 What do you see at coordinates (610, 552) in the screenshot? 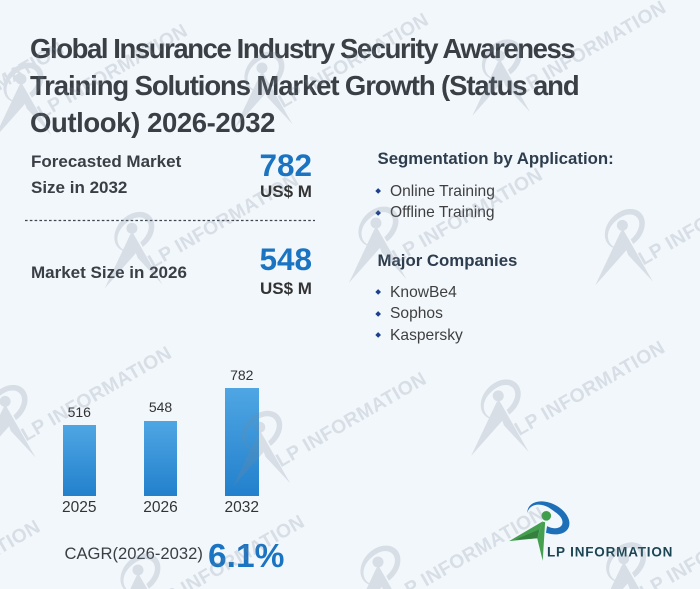
I see `svg-text: LP INFORMATION` at bounding box center [610, 552].